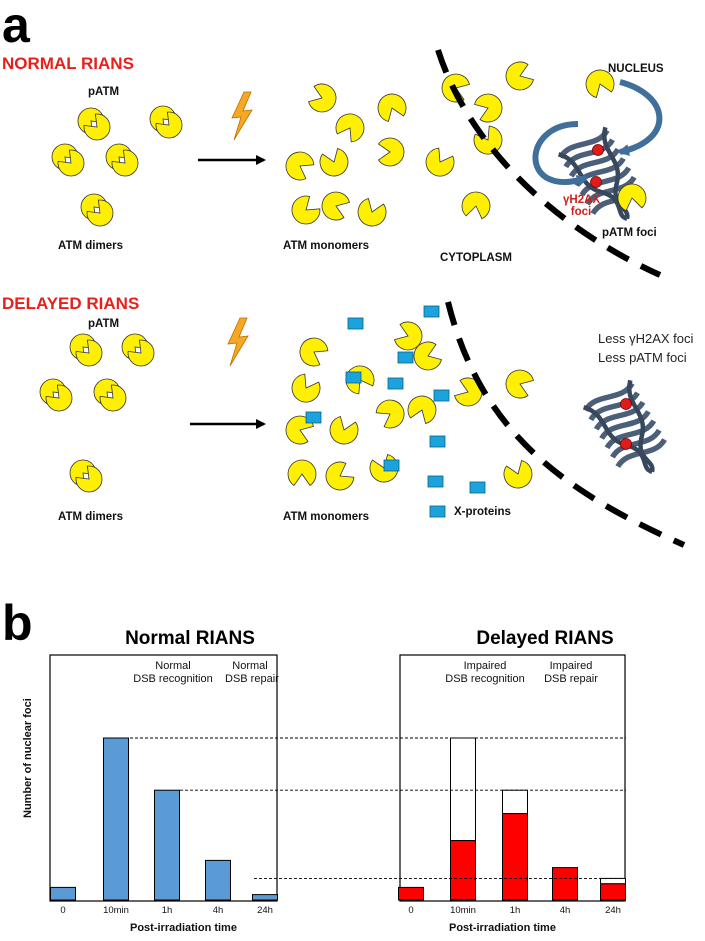  I want to click on ann1l-line2: DSB recognition, so click(173, 679).